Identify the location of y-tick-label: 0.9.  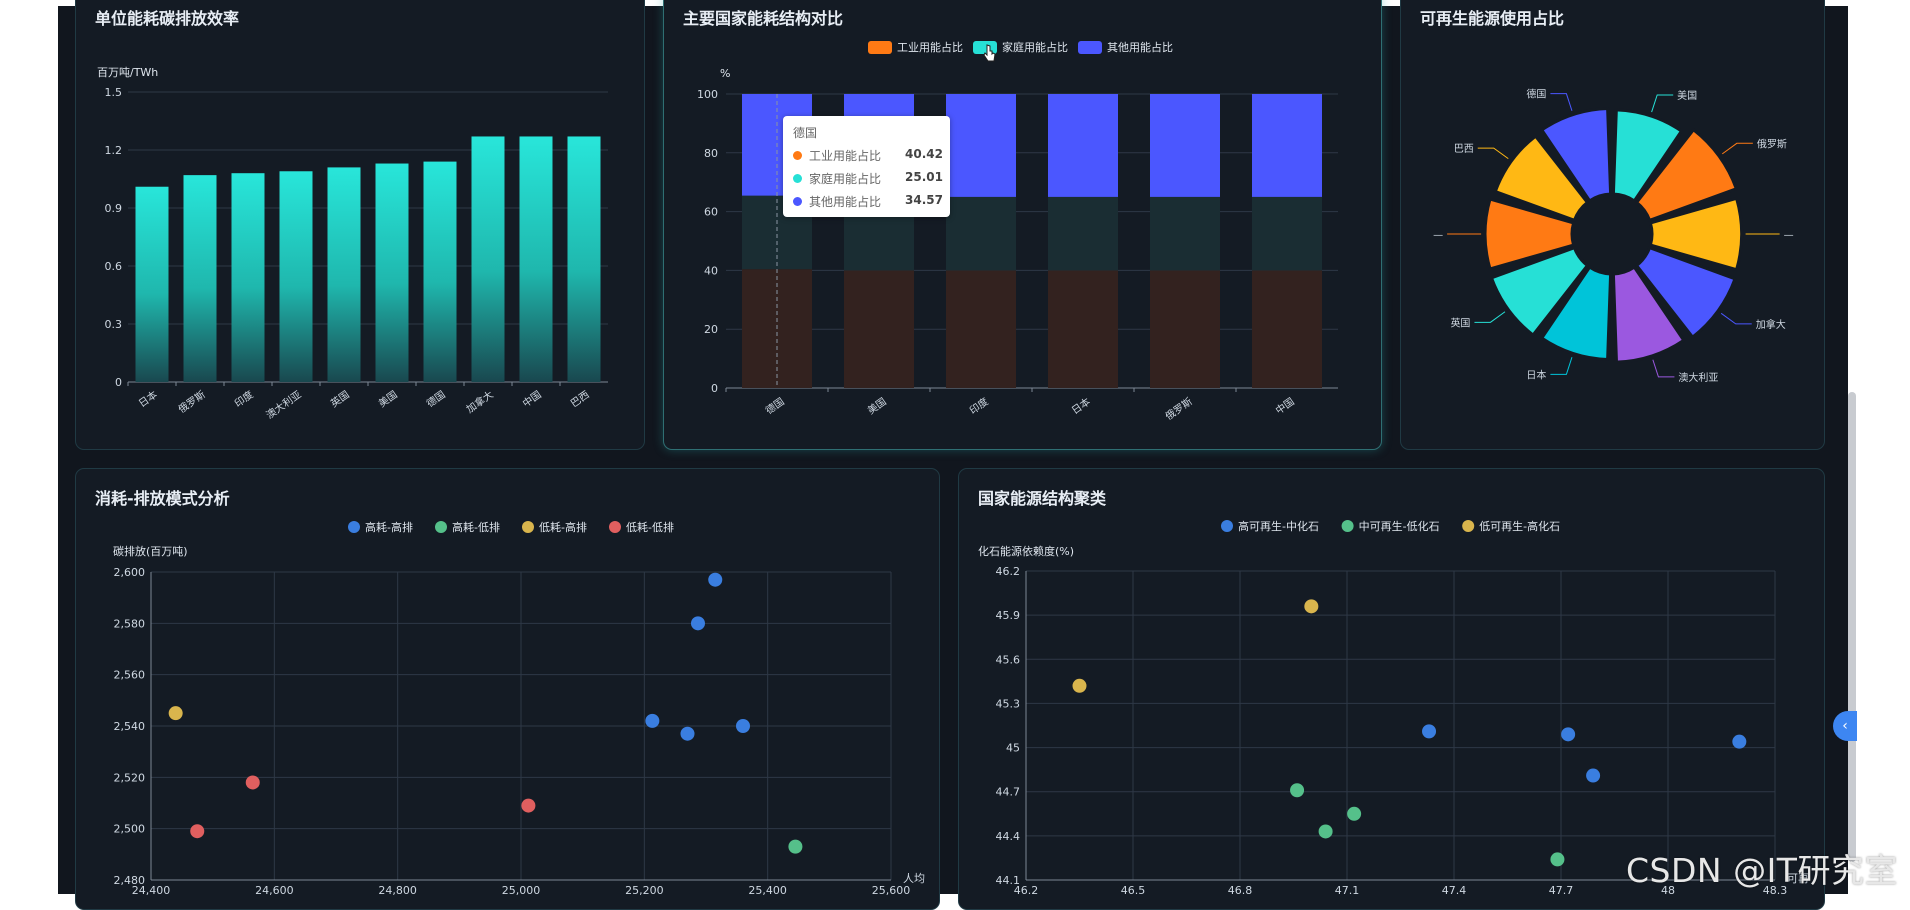
(114, 208).